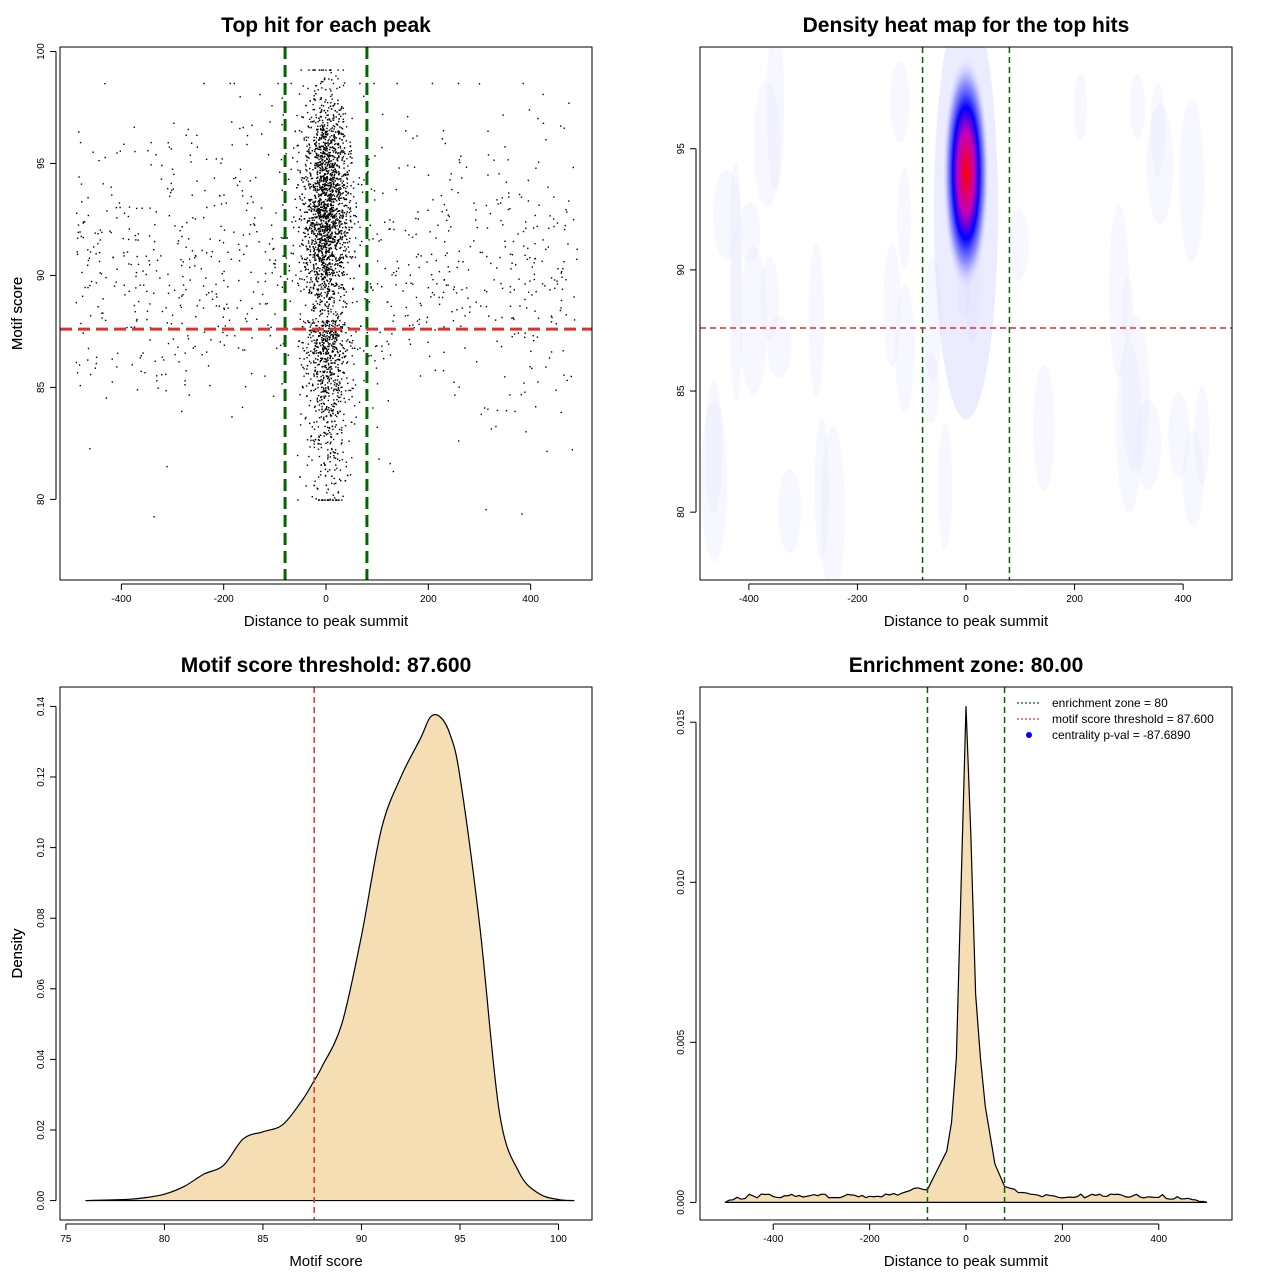 The width and height of the screenshot is (1280, 1280). What do you see at coordinates (1029, 735) in the screenshot?
I see `legend-swatch-centrality` at bounding box center [1029, 735].